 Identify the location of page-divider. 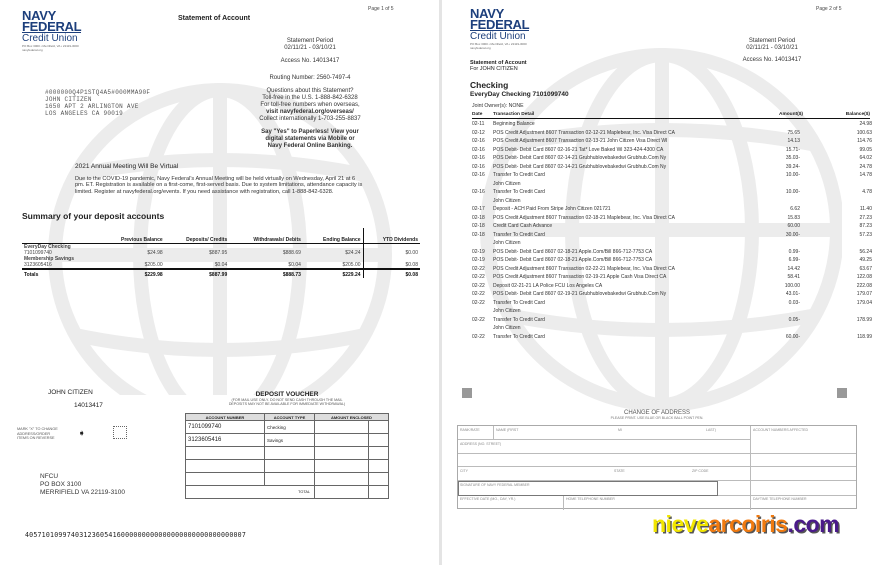
(440, 282).